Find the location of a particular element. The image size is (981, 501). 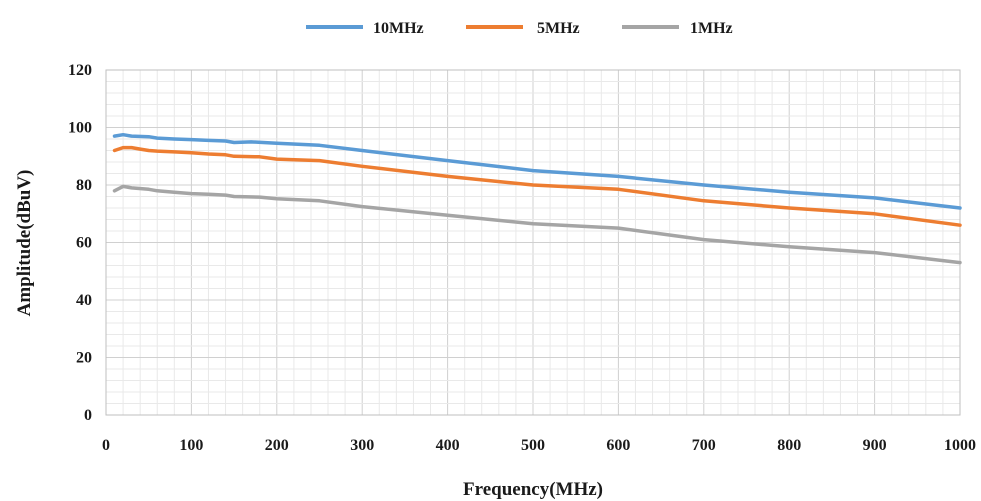

y-tick-label: 60 is located at coordinates (84, 243).